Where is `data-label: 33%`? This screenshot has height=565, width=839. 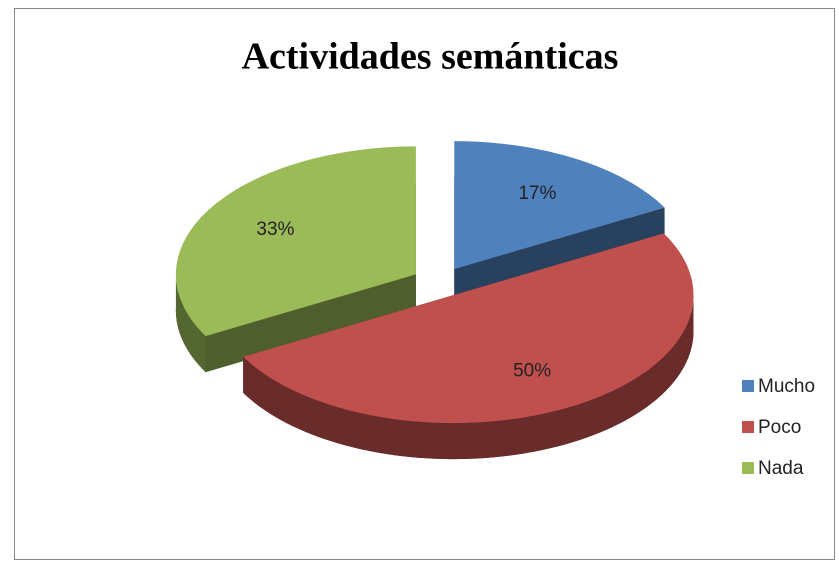 data-label: 33% is located at coordinates (275, 229).